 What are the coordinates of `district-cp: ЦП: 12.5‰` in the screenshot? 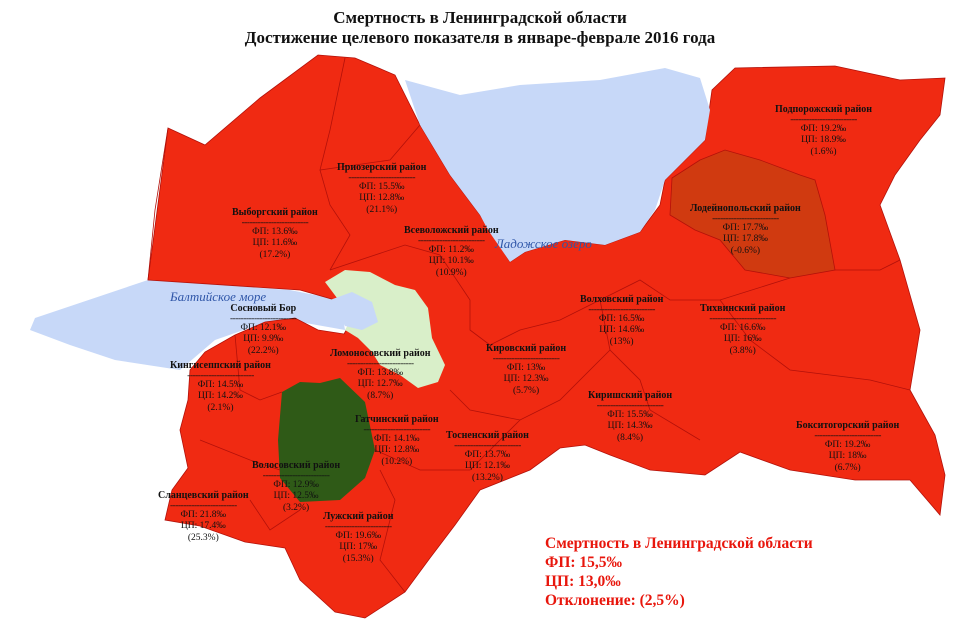 It's located at (296, 496).